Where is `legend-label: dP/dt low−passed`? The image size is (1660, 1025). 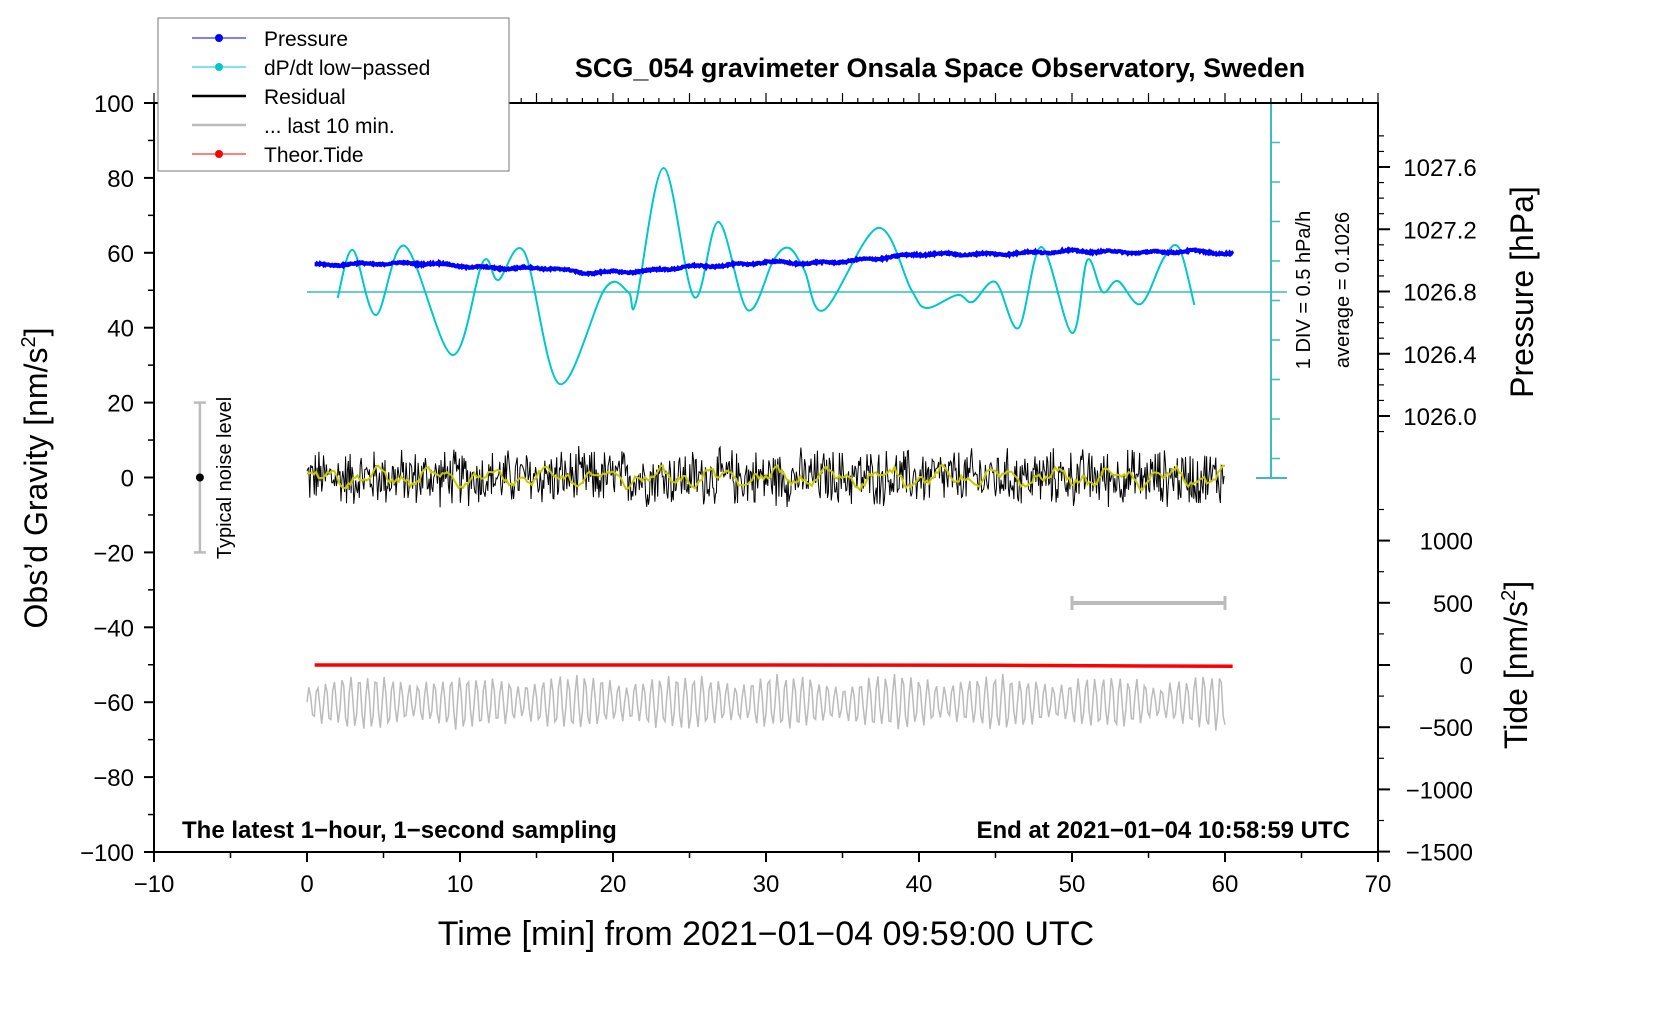
legend-label: dP/dt low−passed is located at coordinates (347, 68).